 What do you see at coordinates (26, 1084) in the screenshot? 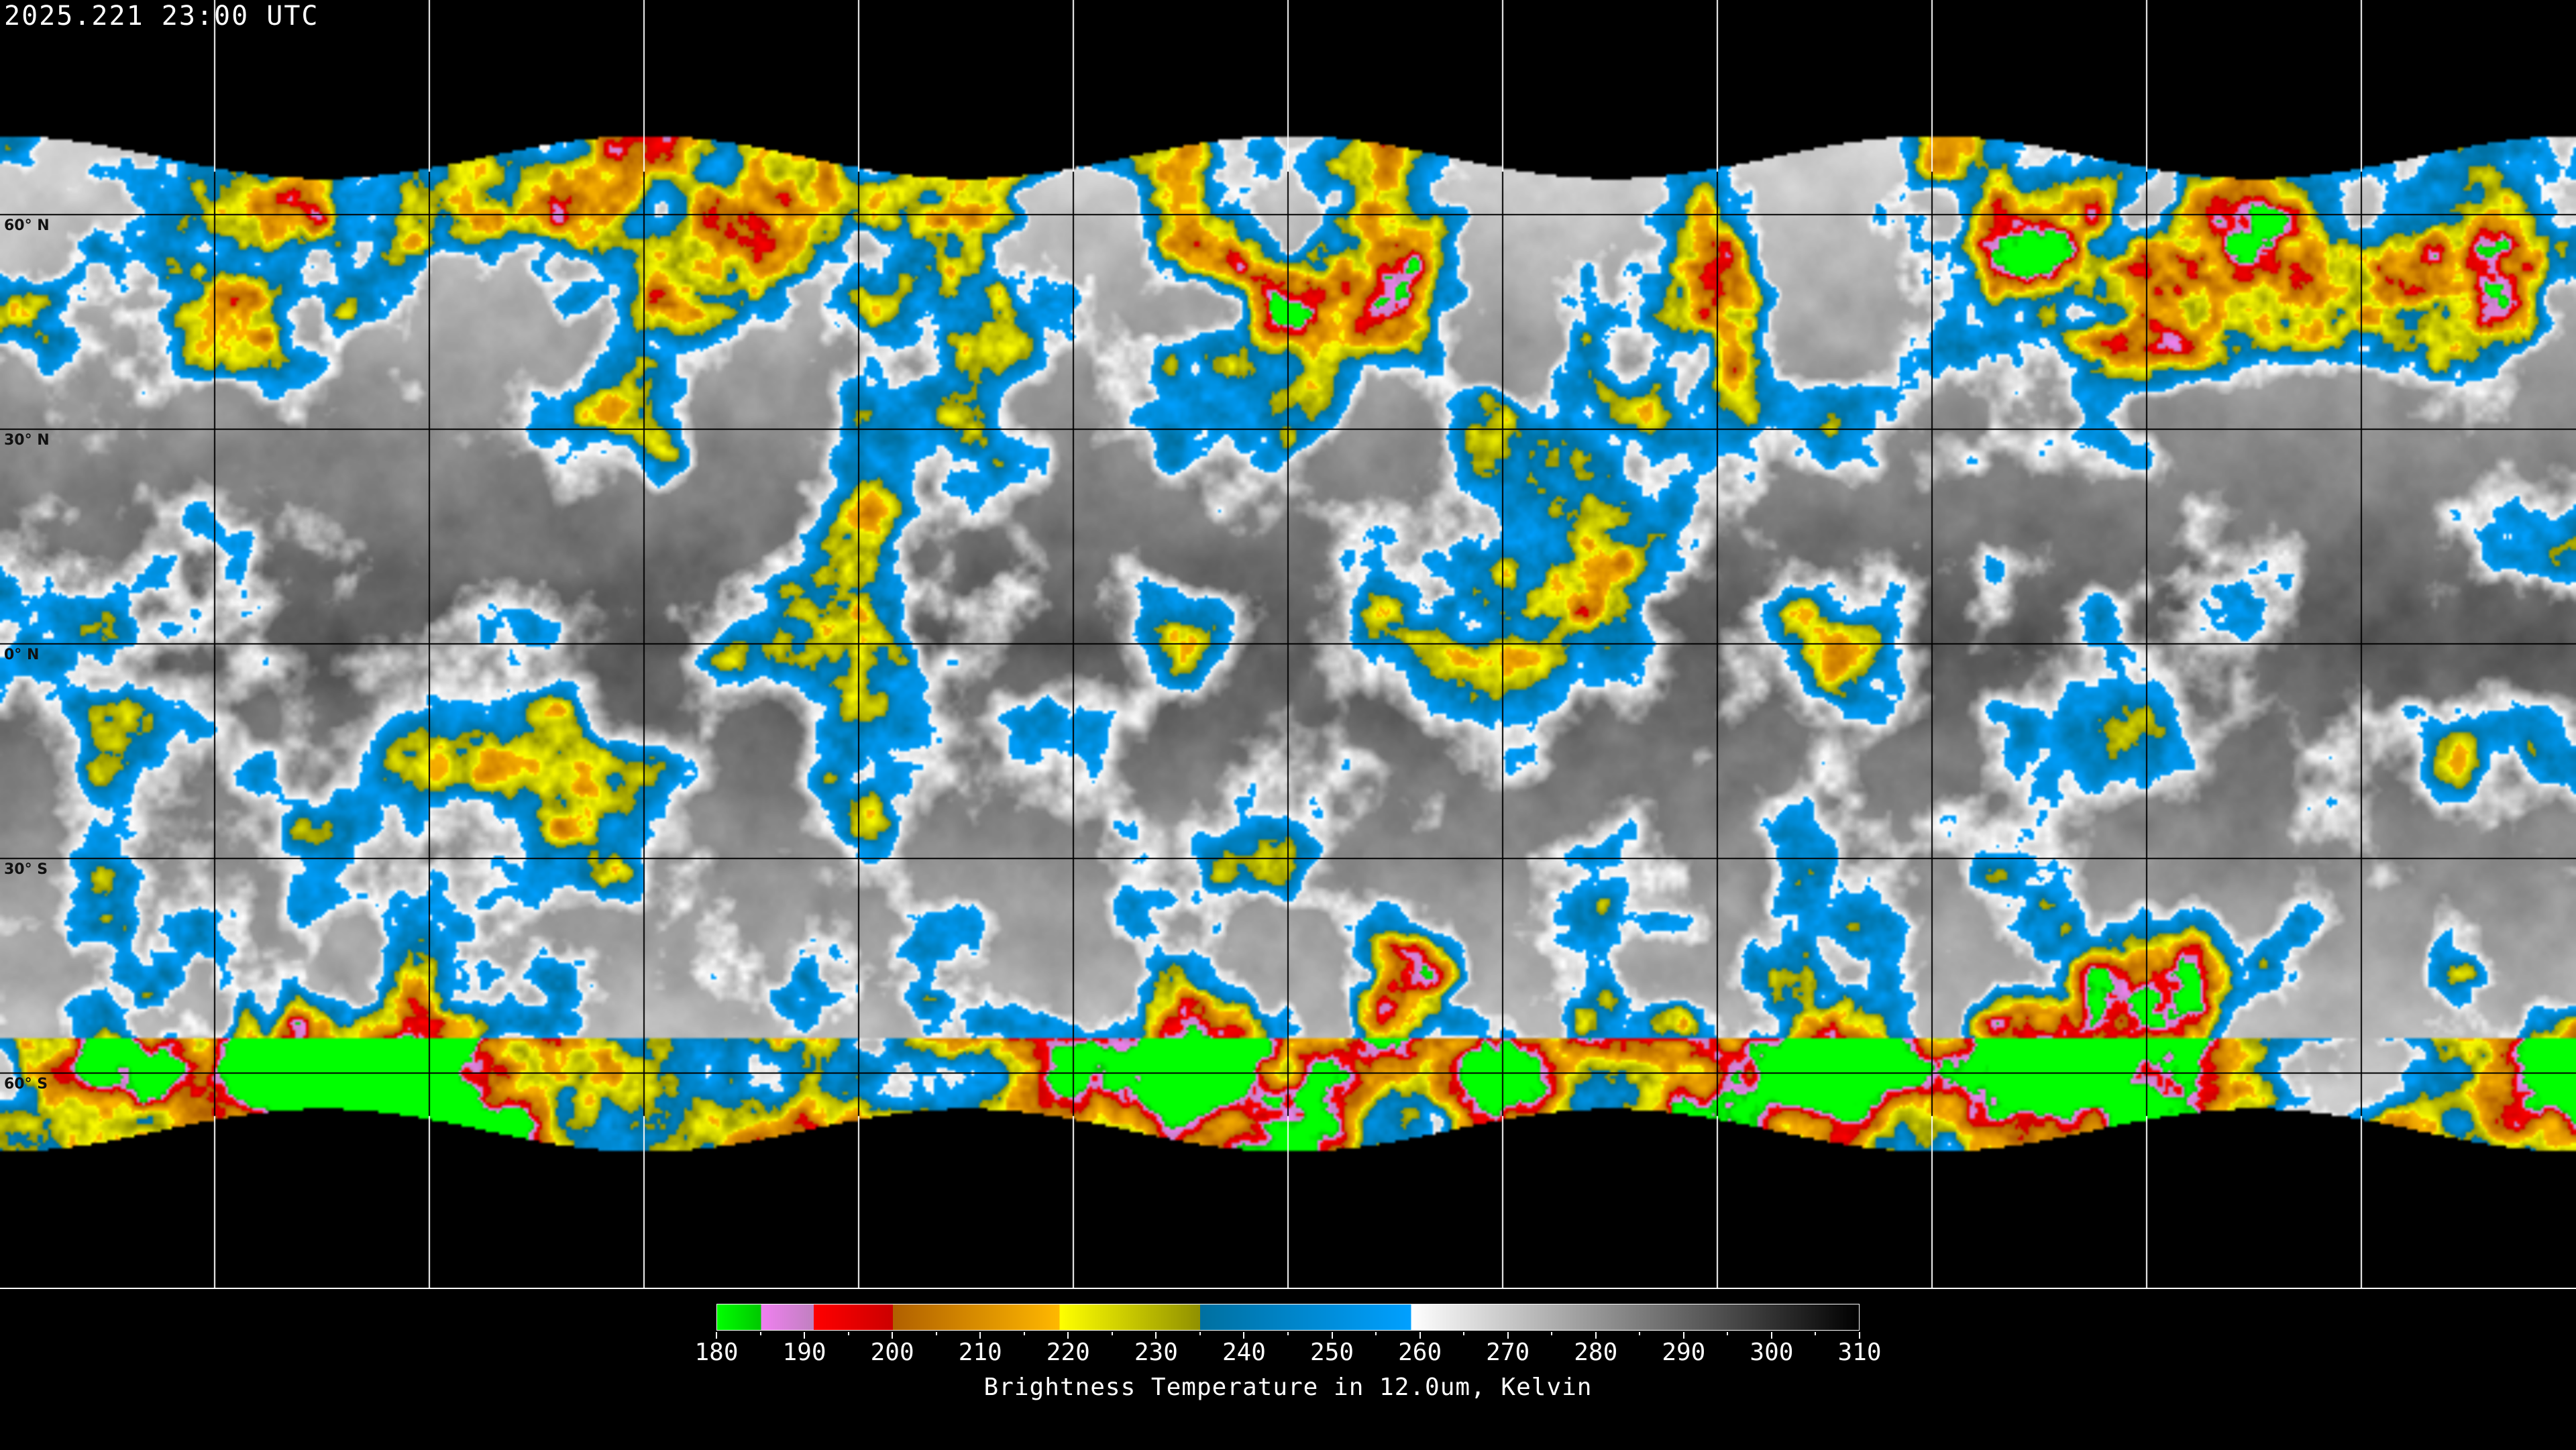
I see `latitude-label: 60° S` at bounding box center [26, 1084].